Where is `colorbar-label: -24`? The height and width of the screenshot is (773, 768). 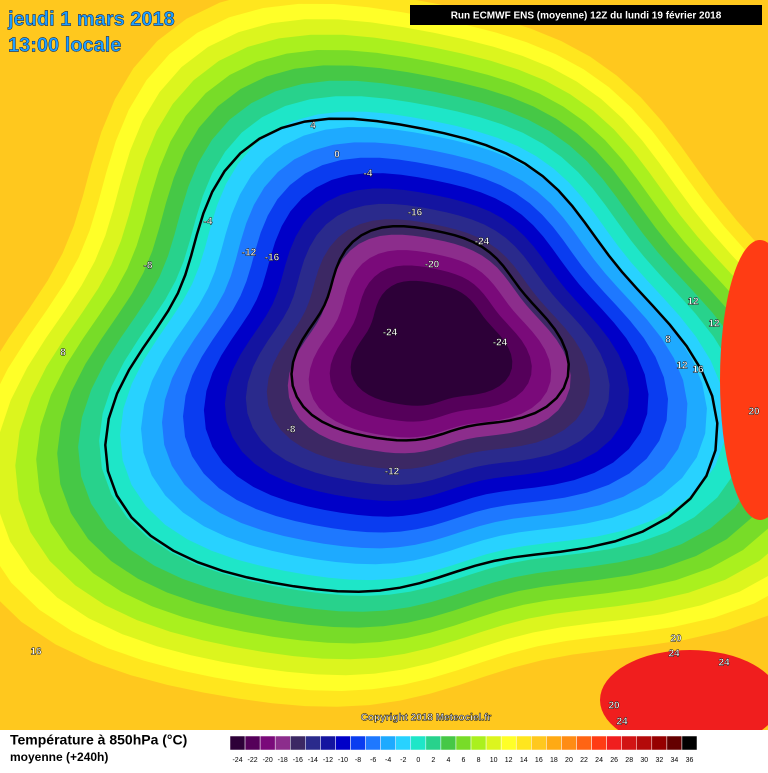 colorbar-label: -24 is located at coordinates (237, 760).